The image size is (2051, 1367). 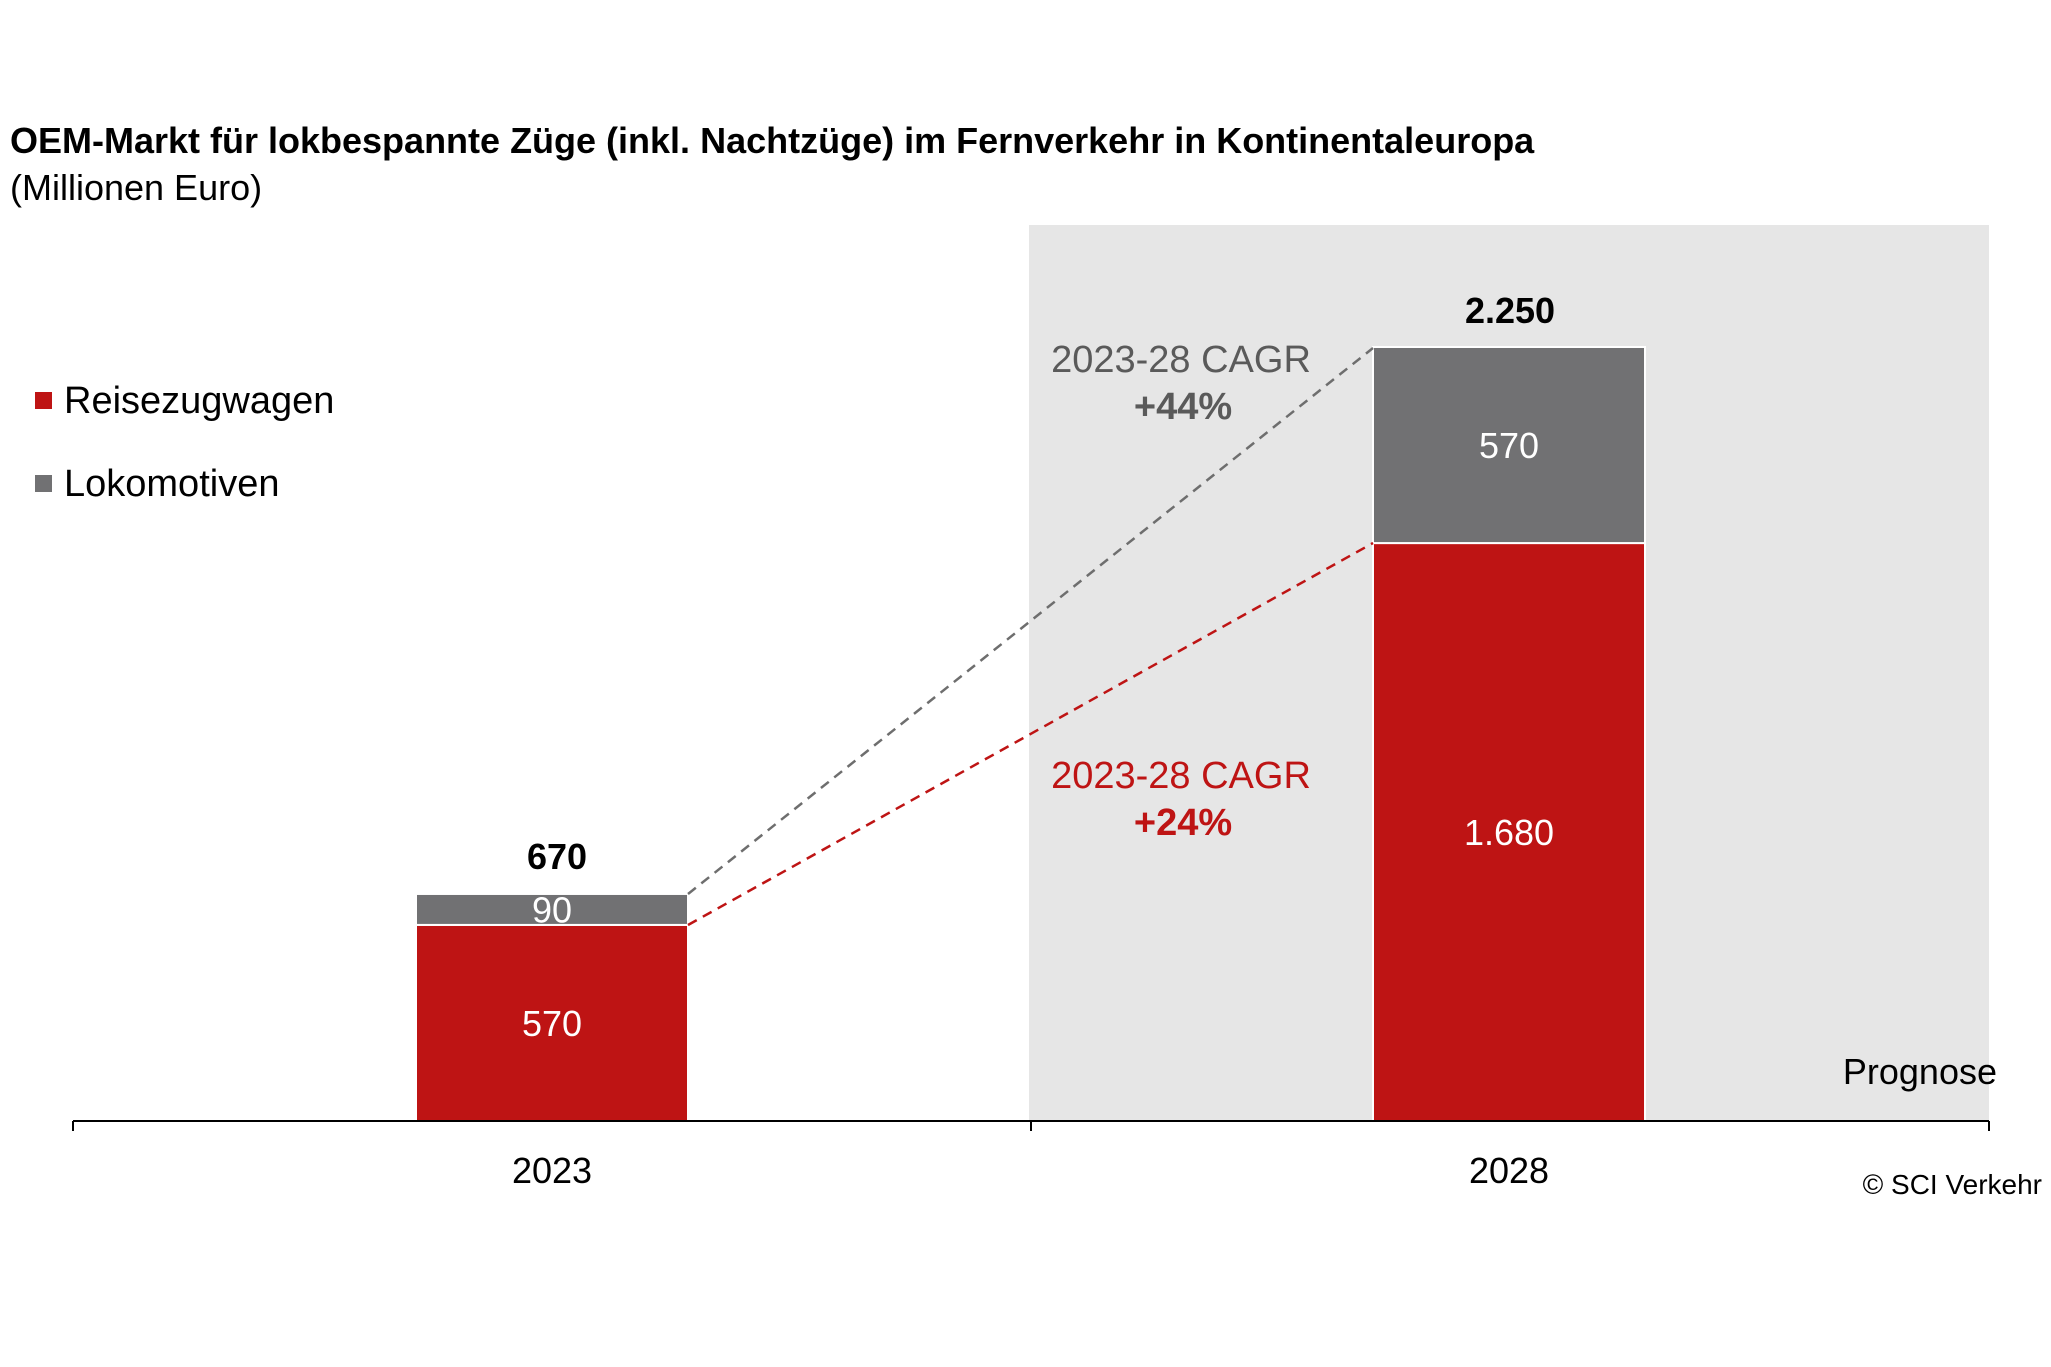 I want to click on legend-swatch-reisezugwagen, so click(x=43, y=400).